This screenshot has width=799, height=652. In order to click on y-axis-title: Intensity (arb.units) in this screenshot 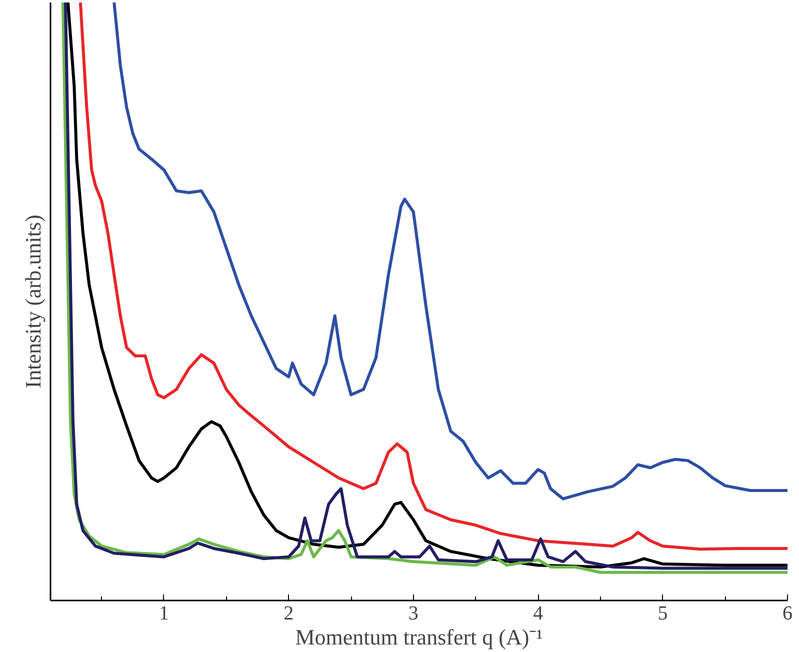, I will do `click(33, 301)`.